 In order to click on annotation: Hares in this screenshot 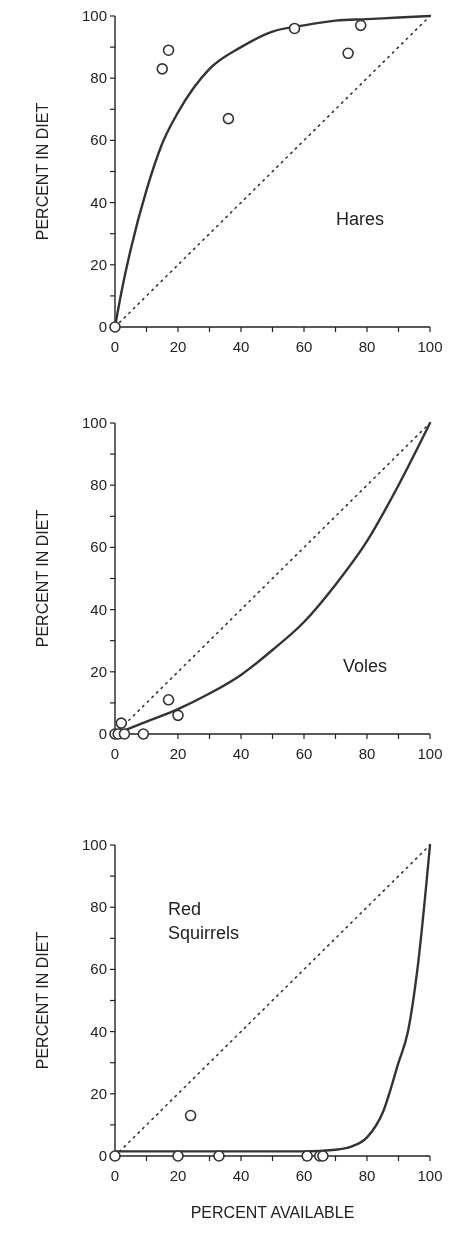, I will do `click(360, 219)`.